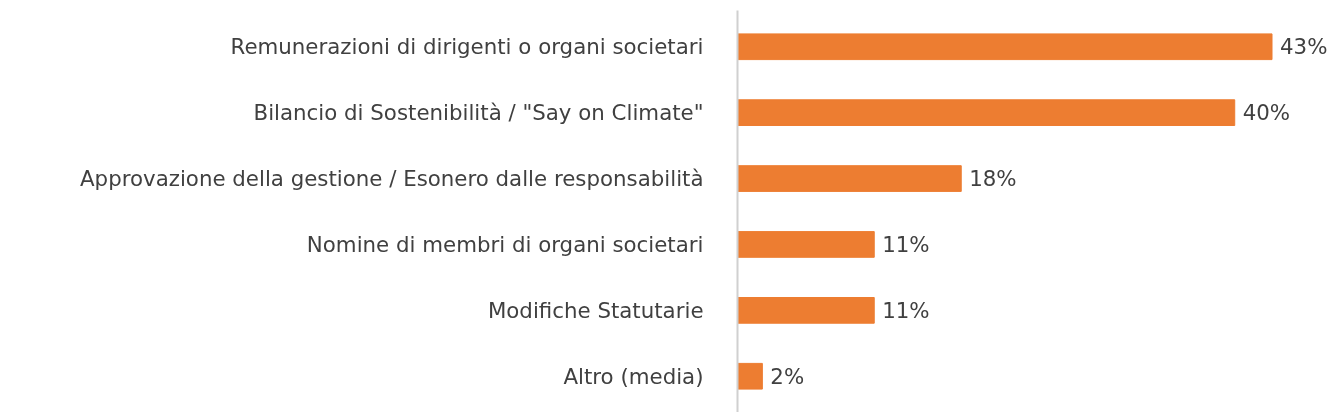 Image resolution: width=1341 pixels, height=412 pixels. Describe the element at coordinates (478, 113) in the screenshot. I see `y-tick-label: Bilancio di Sostenibilità / "Say on Climate"` at that location.